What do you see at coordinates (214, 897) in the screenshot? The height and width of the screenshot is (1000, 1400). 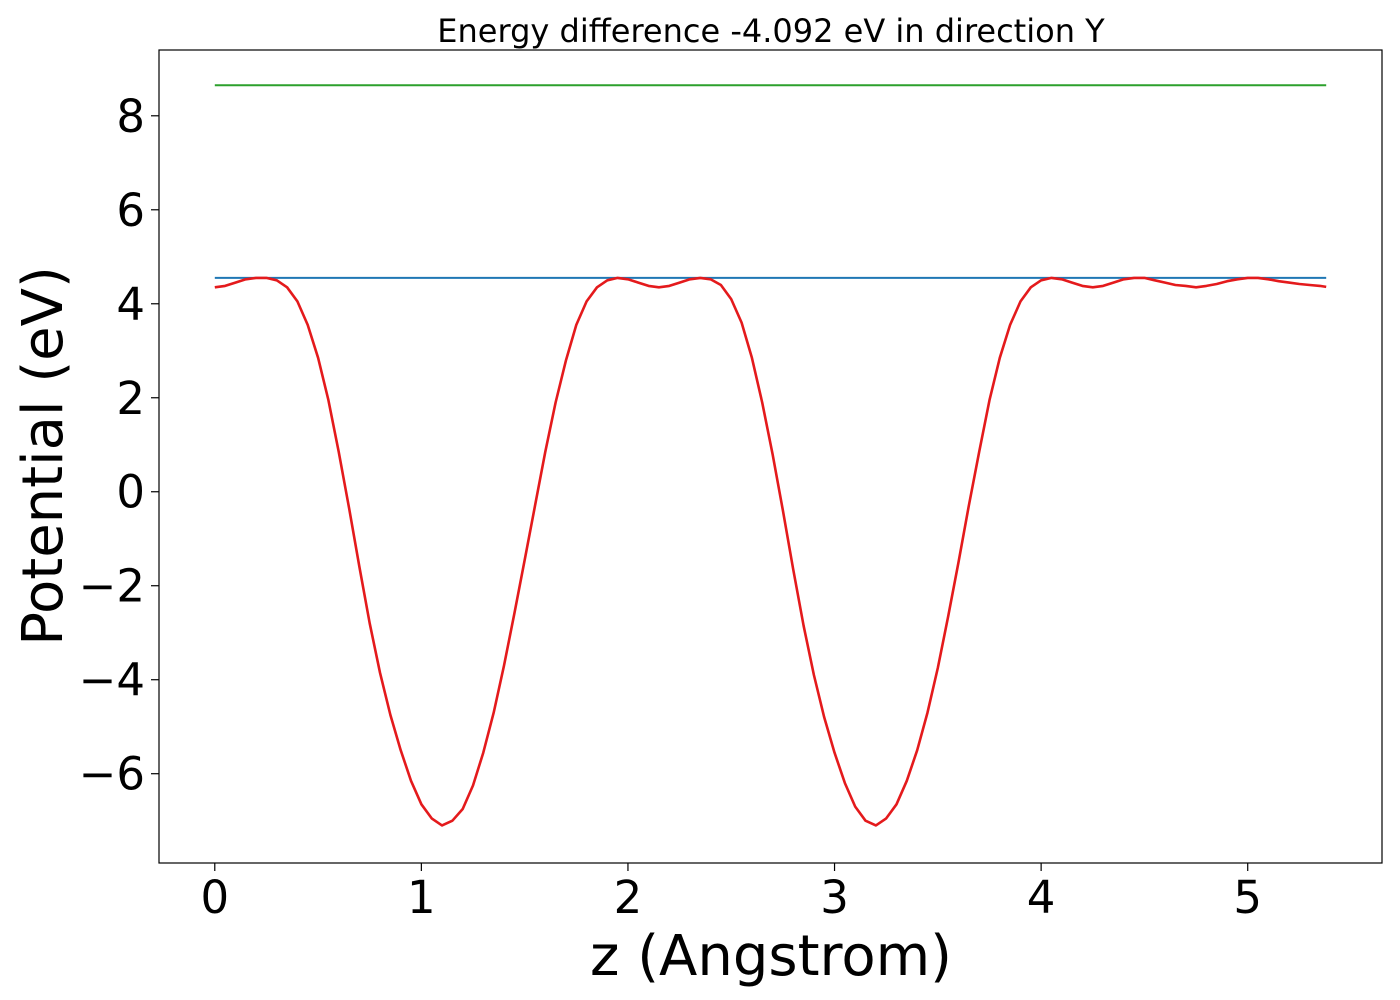 I see `x-tick-label: 0` at bounding box center [214, 897].